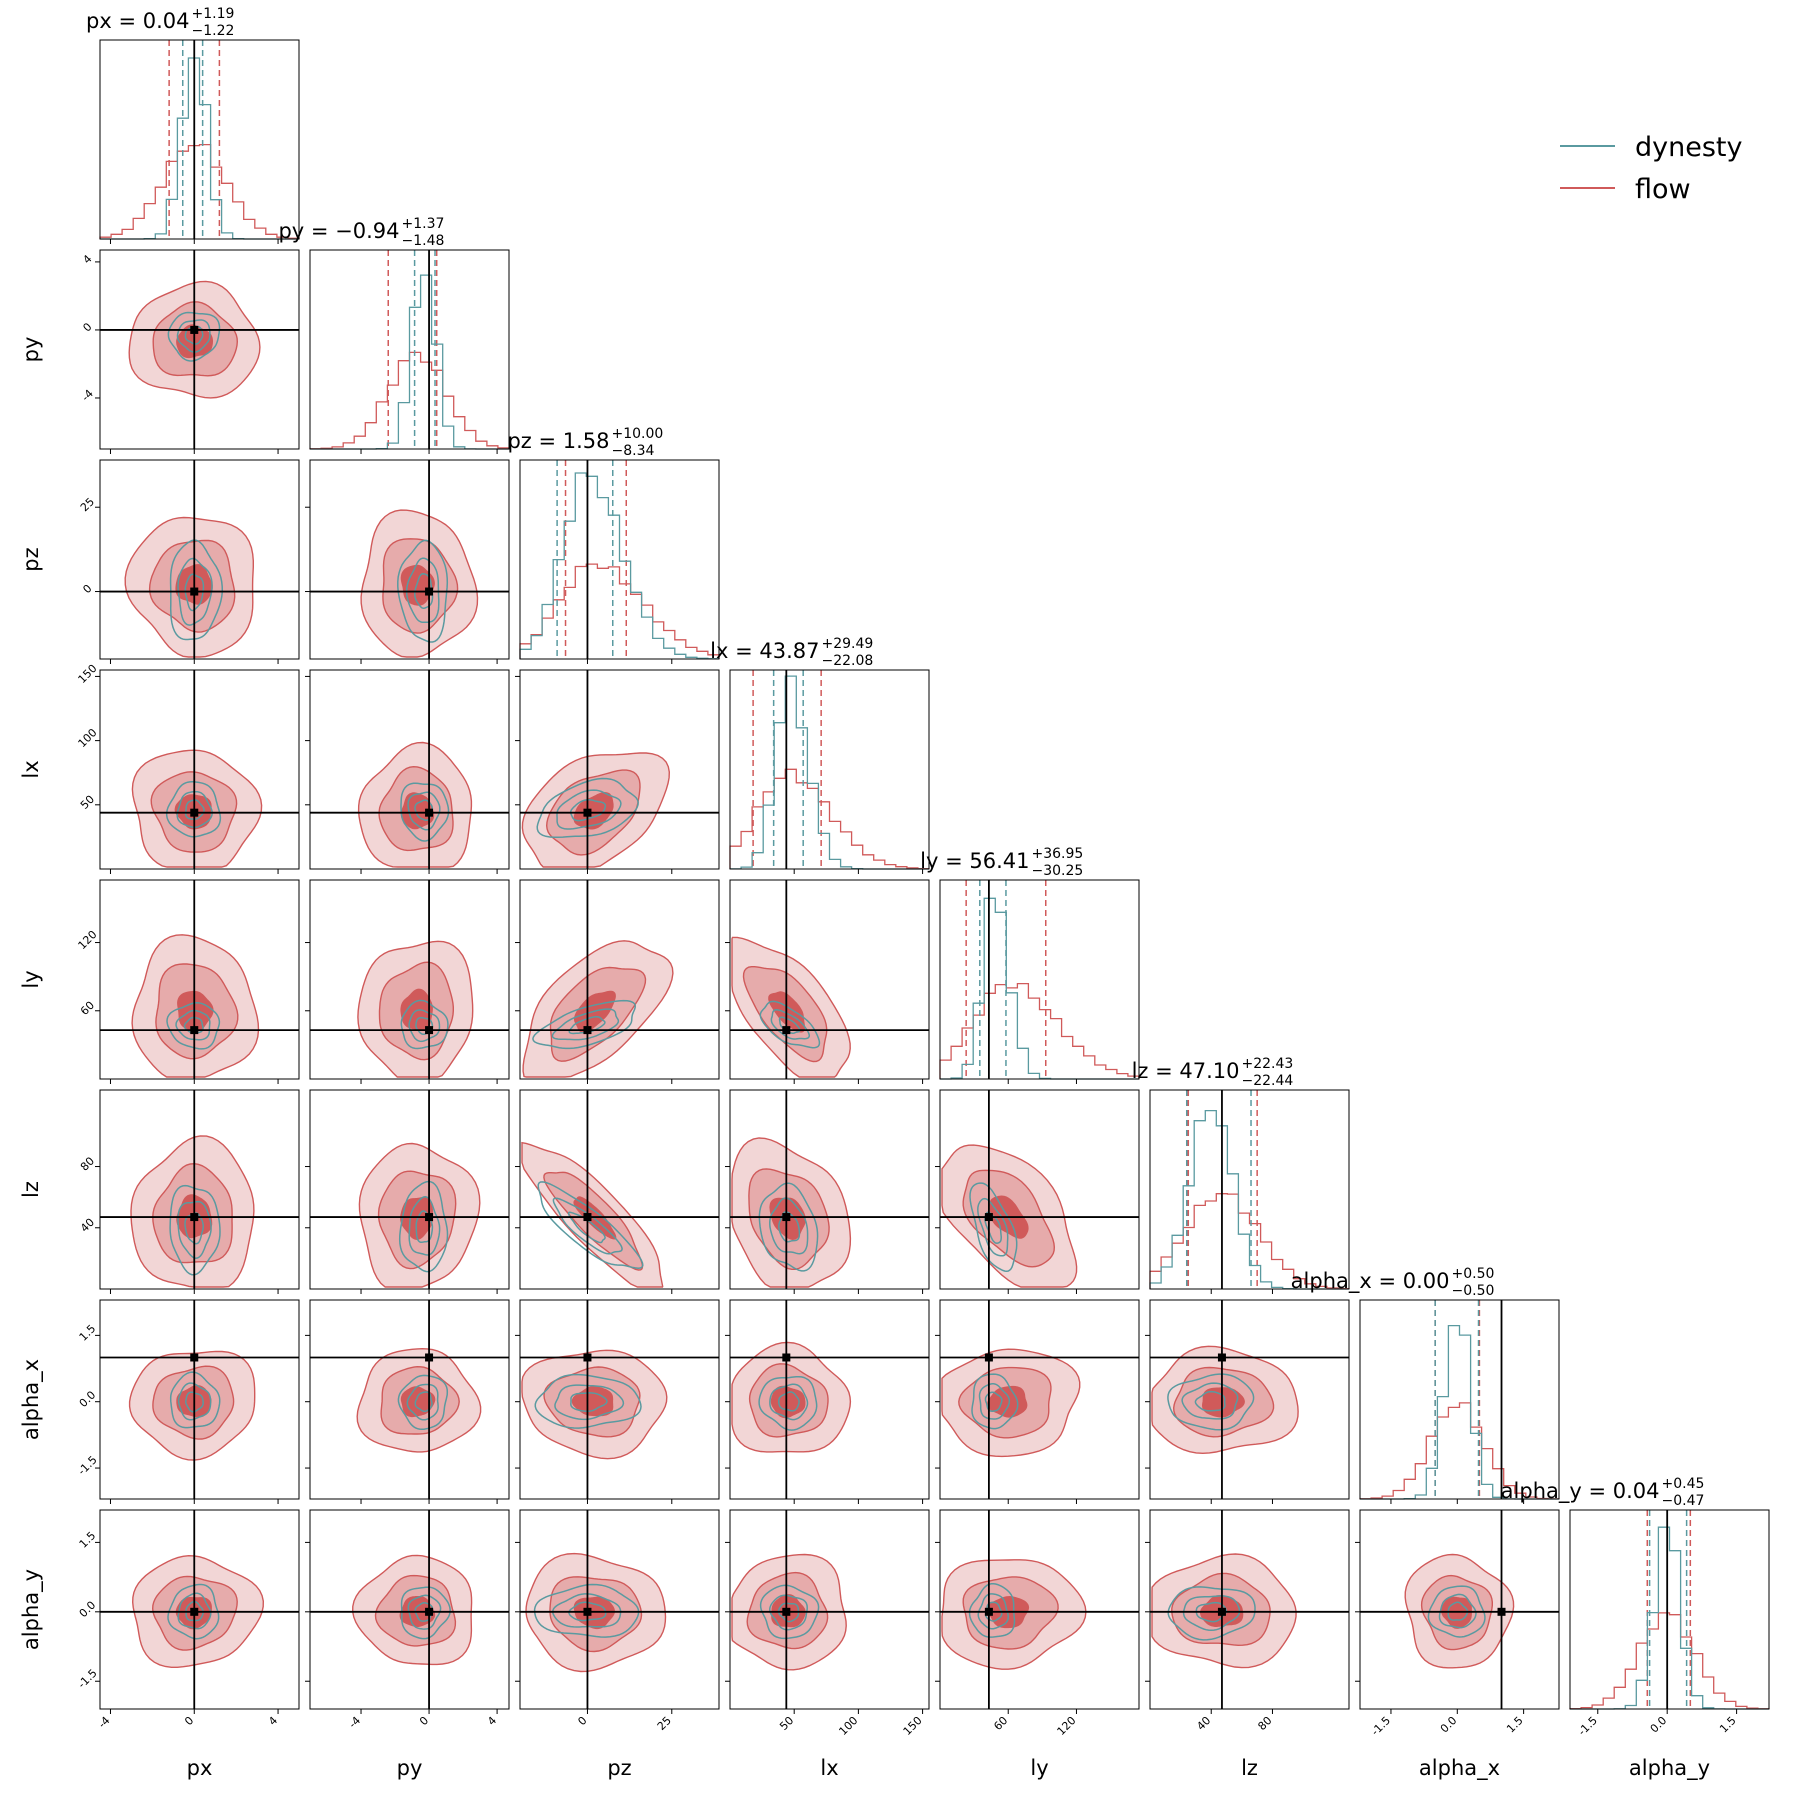  Describe the element at coordinates (1037, 1191) in the screenshot. I see `panel-ly-lz` at that location.